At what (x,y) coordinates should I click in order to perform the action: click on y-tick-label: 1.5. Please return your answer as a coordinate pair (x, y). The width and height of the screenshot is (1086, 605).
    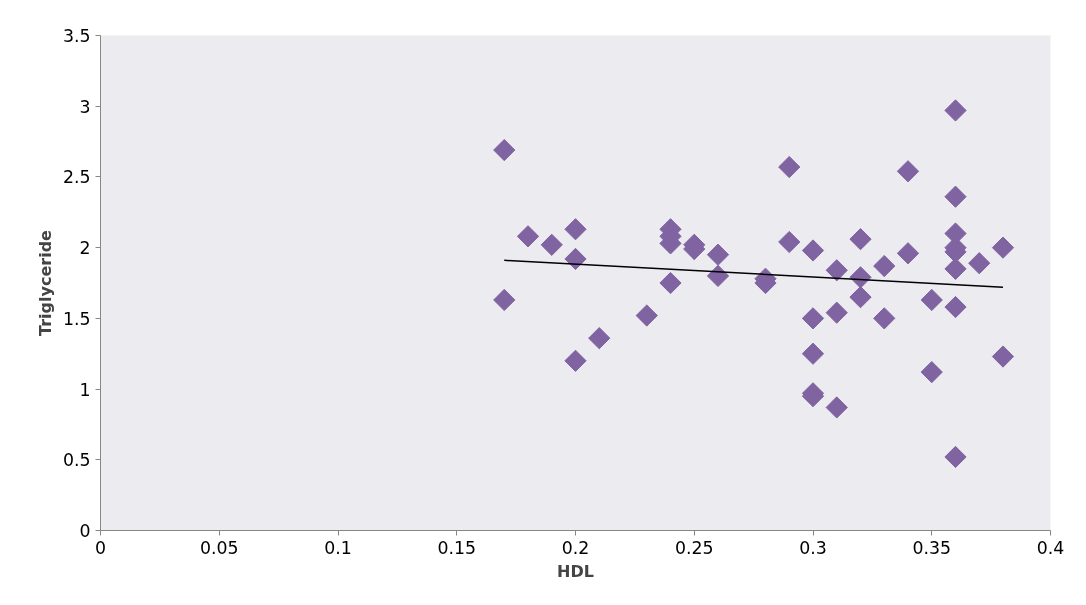
    Looking at the image, I should click on (76, 318).